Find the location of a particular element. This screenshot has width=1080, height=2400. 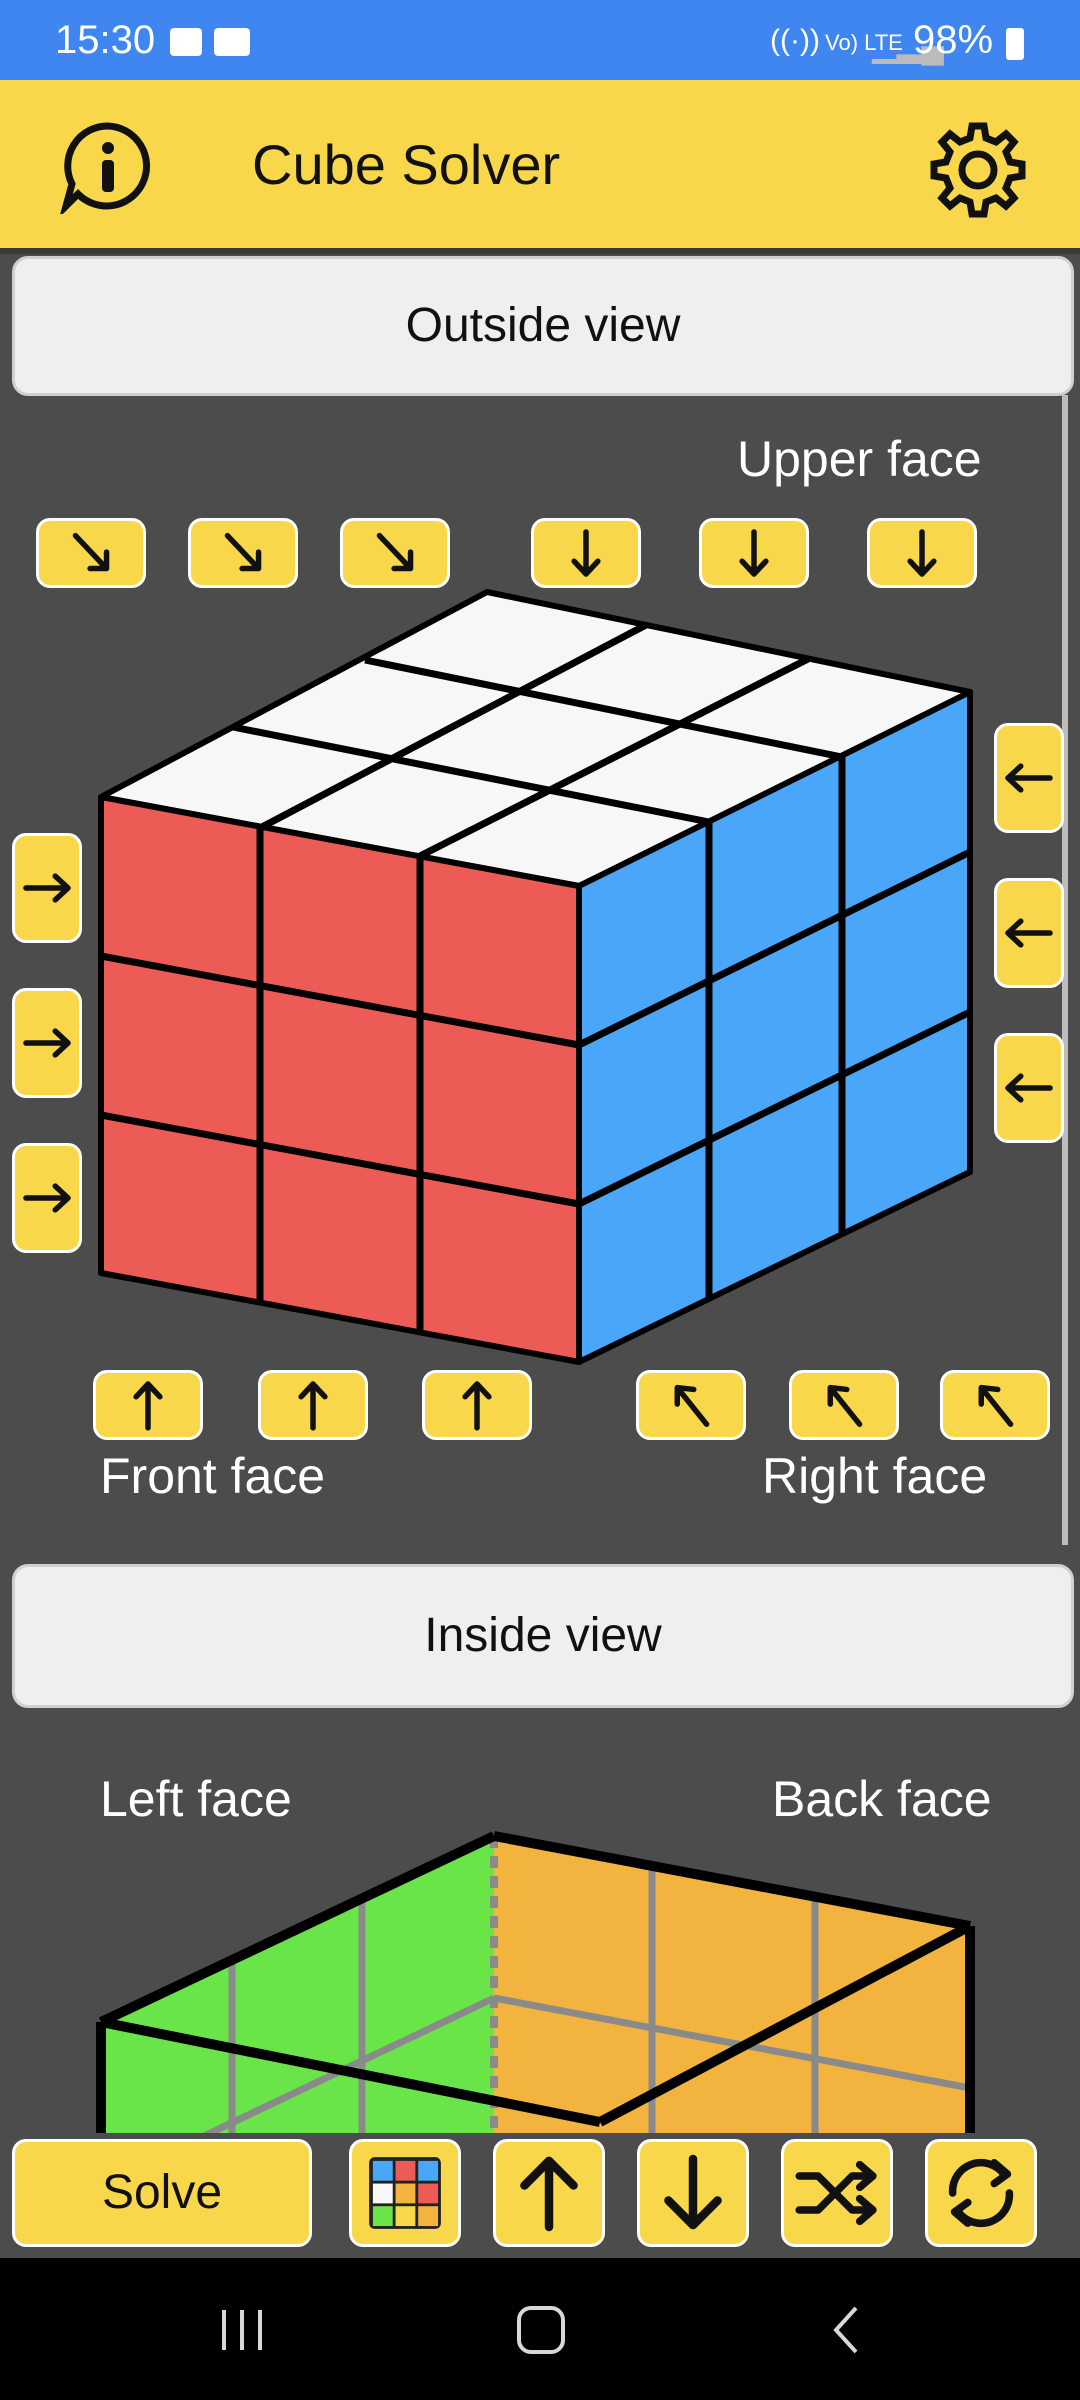

system-nav-bar is located at coordinates (540, 2329).